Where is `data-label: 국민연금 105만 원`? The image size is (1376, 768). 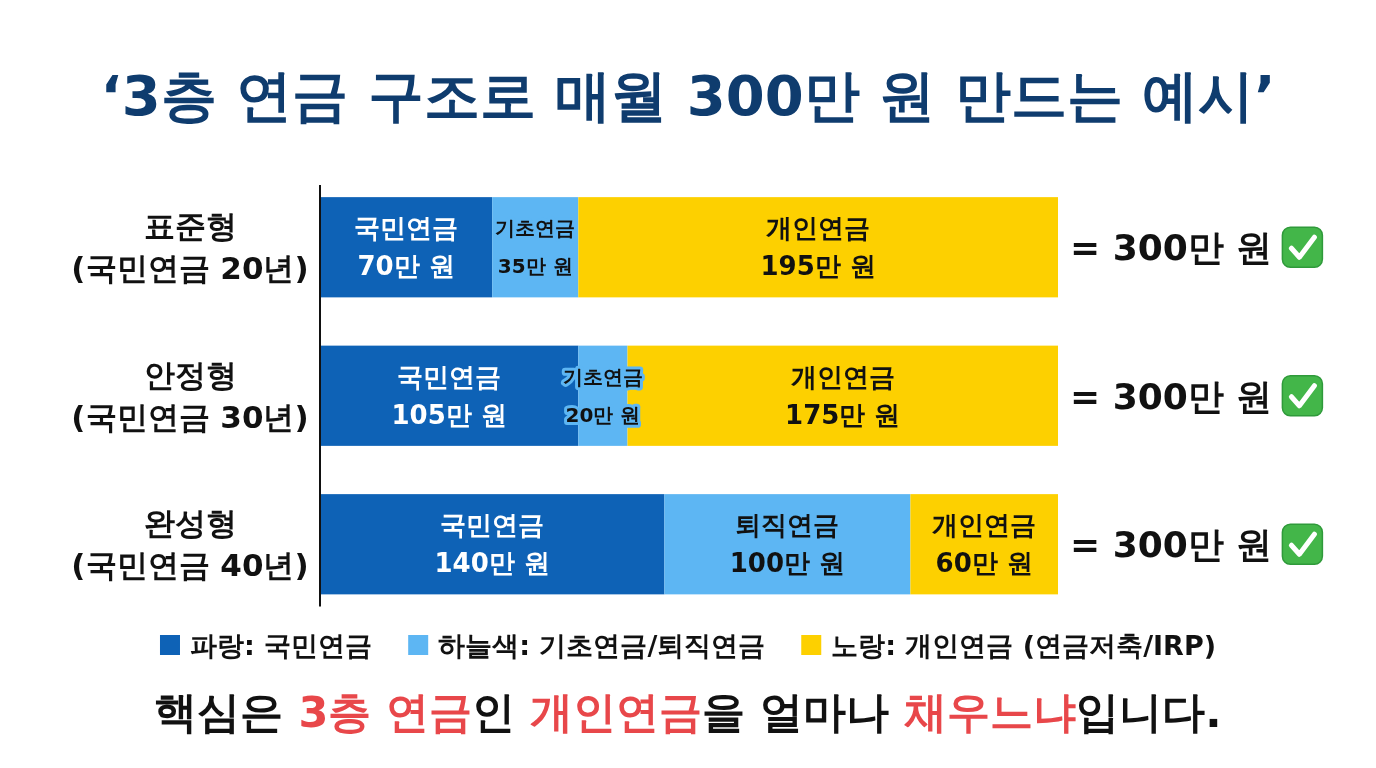 data-label: 국민연금 105만 원 is located at coordinates (449, 395).